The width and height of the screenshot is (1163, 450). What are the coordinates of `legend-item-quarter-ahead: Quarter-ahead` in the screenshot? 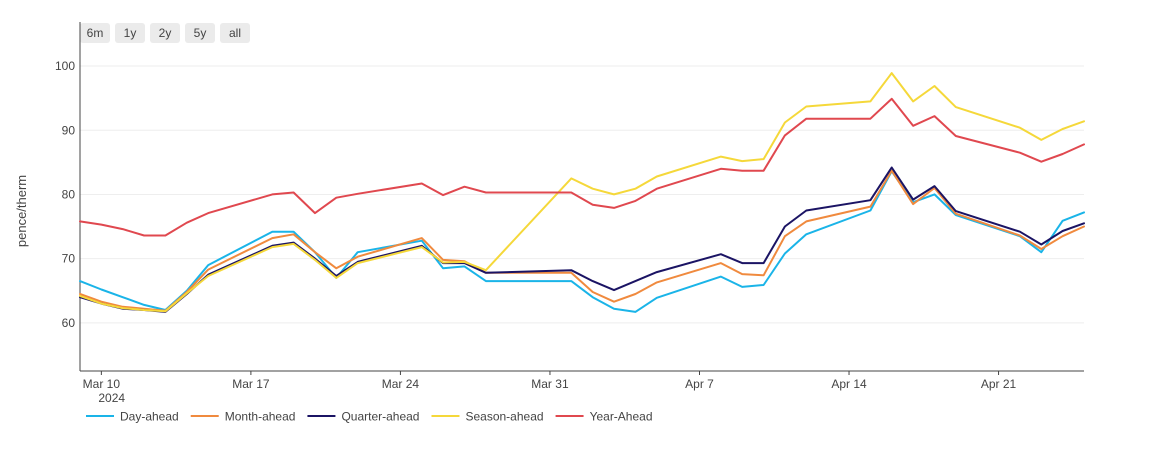 It's located at (363, 417).